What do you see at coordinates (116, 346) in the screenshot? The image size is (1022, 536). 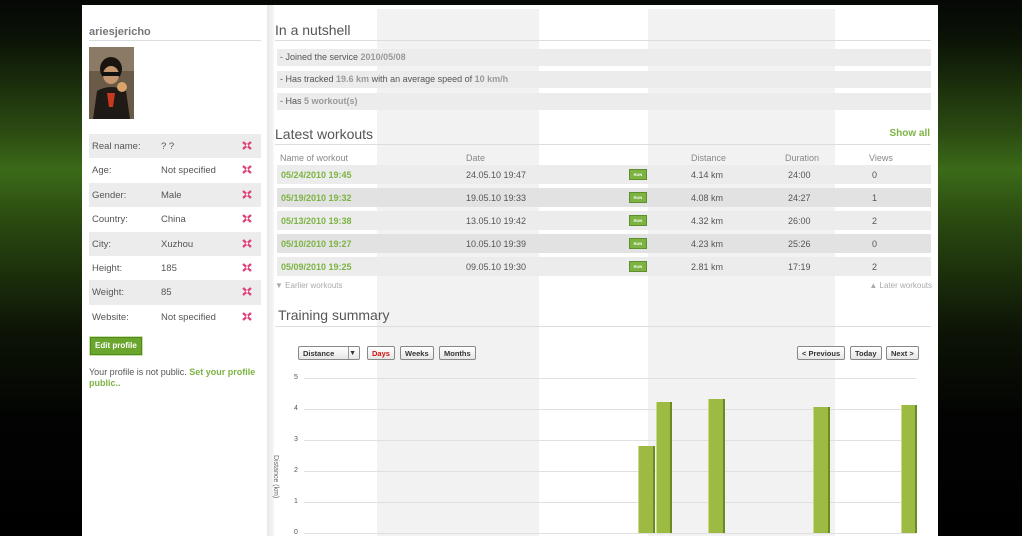 I see `edit-profile-button: Edit profile` at bounding box center [116, 346].